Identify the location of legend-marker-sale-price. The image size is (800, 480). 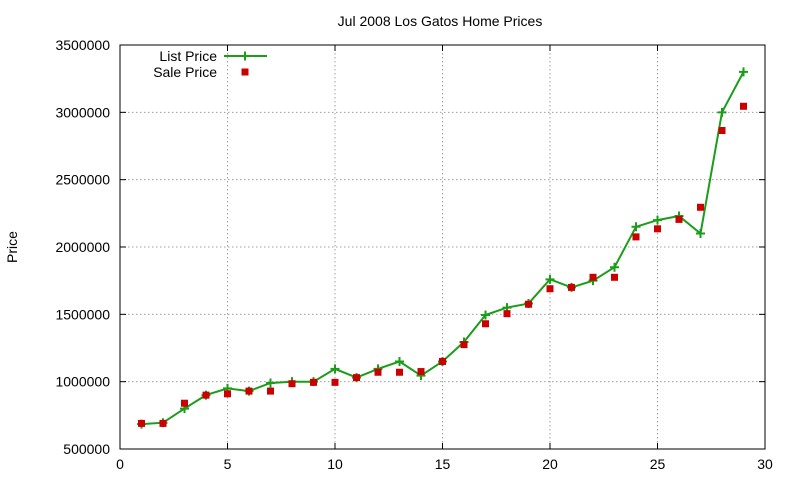
(245, 72).